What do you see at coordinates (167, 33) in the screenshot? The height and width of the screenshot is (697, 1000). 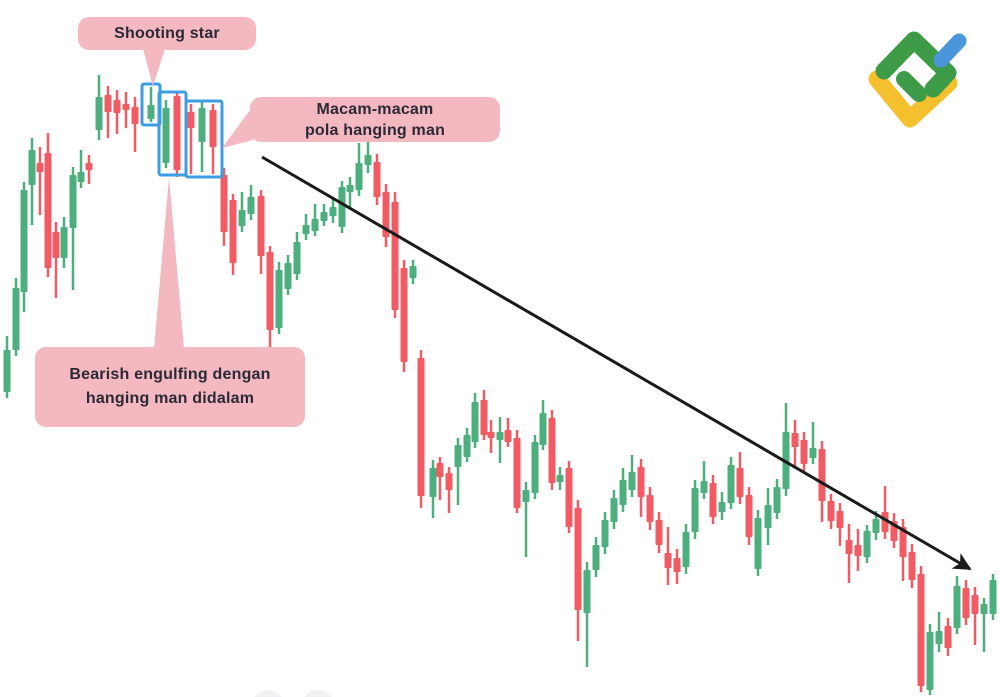 I see `callout-shooting-star-text: Shooting star` at bounding box center [167, 33].